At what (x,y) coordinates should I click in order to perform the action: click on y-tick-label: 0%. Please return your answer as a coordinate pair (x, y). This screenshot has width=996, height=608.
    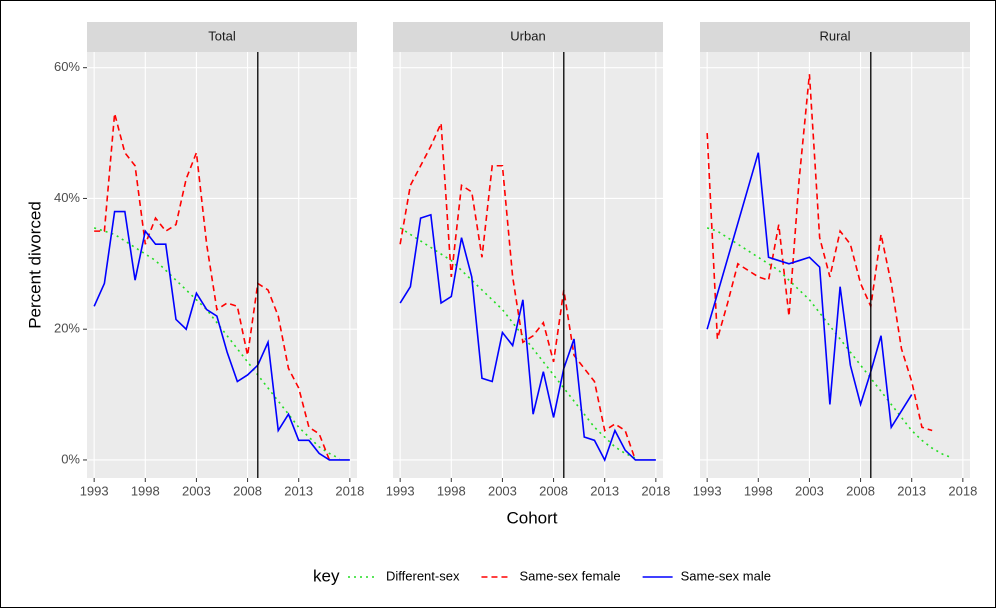
    Looking at the image, I should click on (70, 458).